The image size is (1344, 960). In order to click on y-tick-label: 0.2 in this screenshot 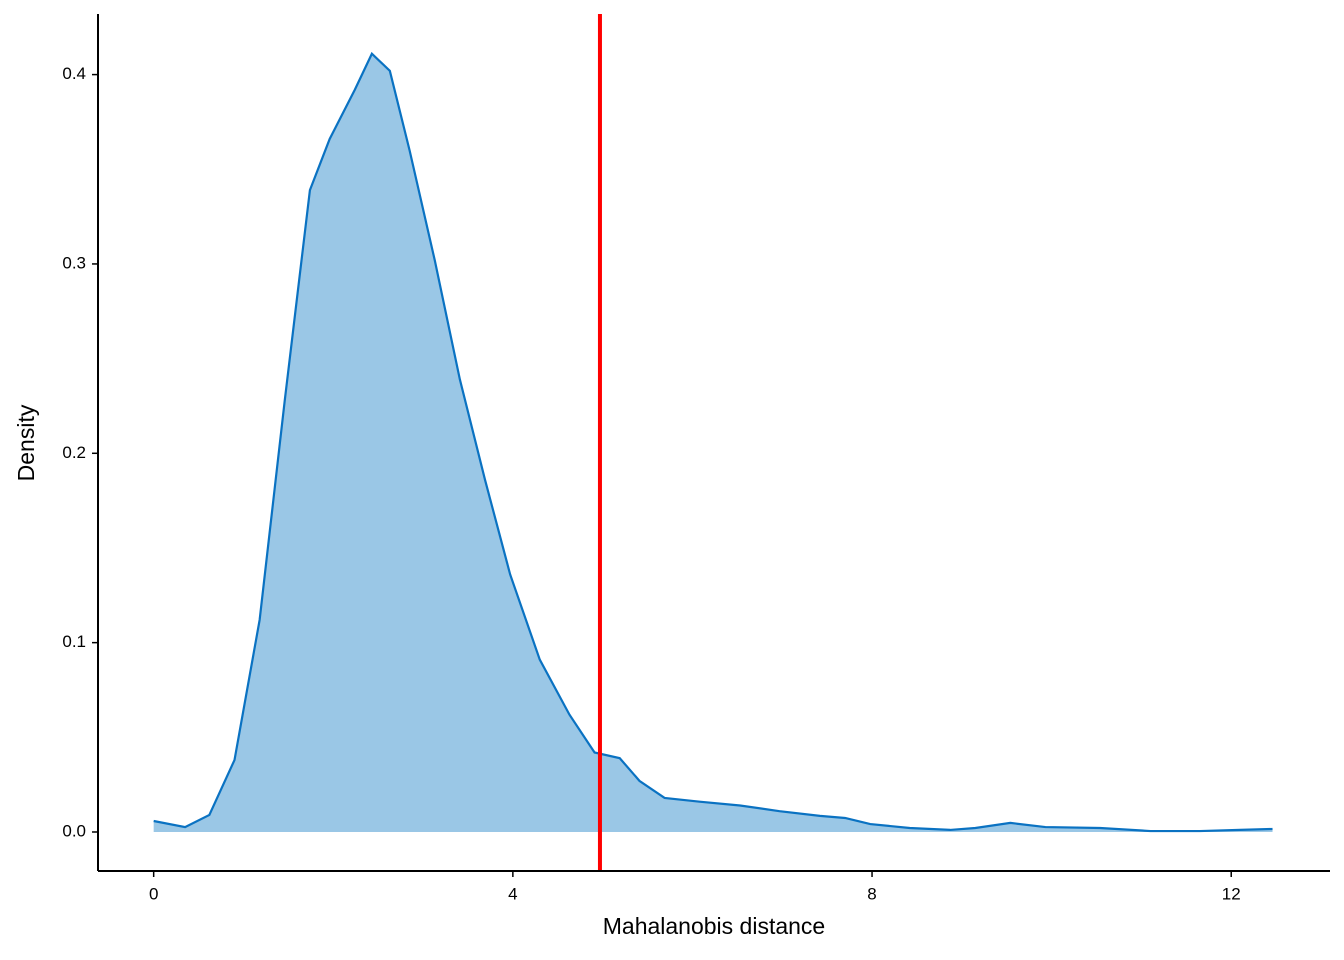, I will do `click(74, 452)`.